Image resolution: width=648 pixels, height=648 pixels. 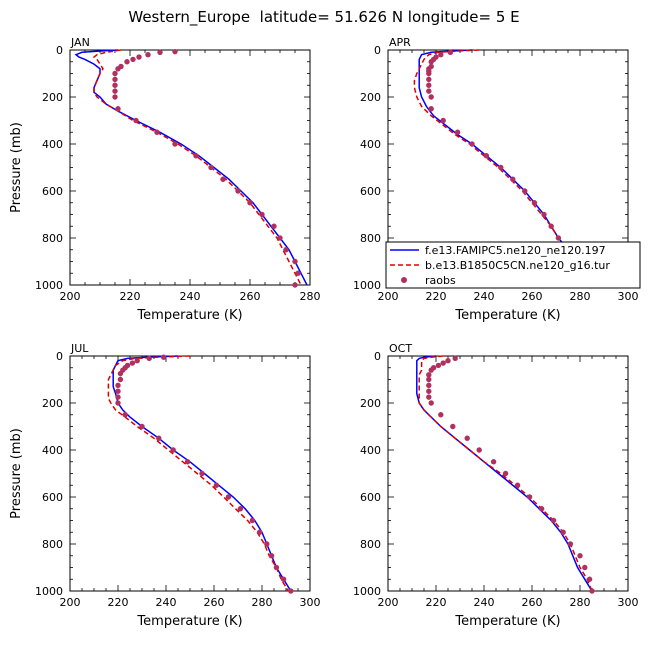 What do you see at coordinates (400, 42) in the screenshot?
I see `panel-title: APR` at bounding box center [400, 42].